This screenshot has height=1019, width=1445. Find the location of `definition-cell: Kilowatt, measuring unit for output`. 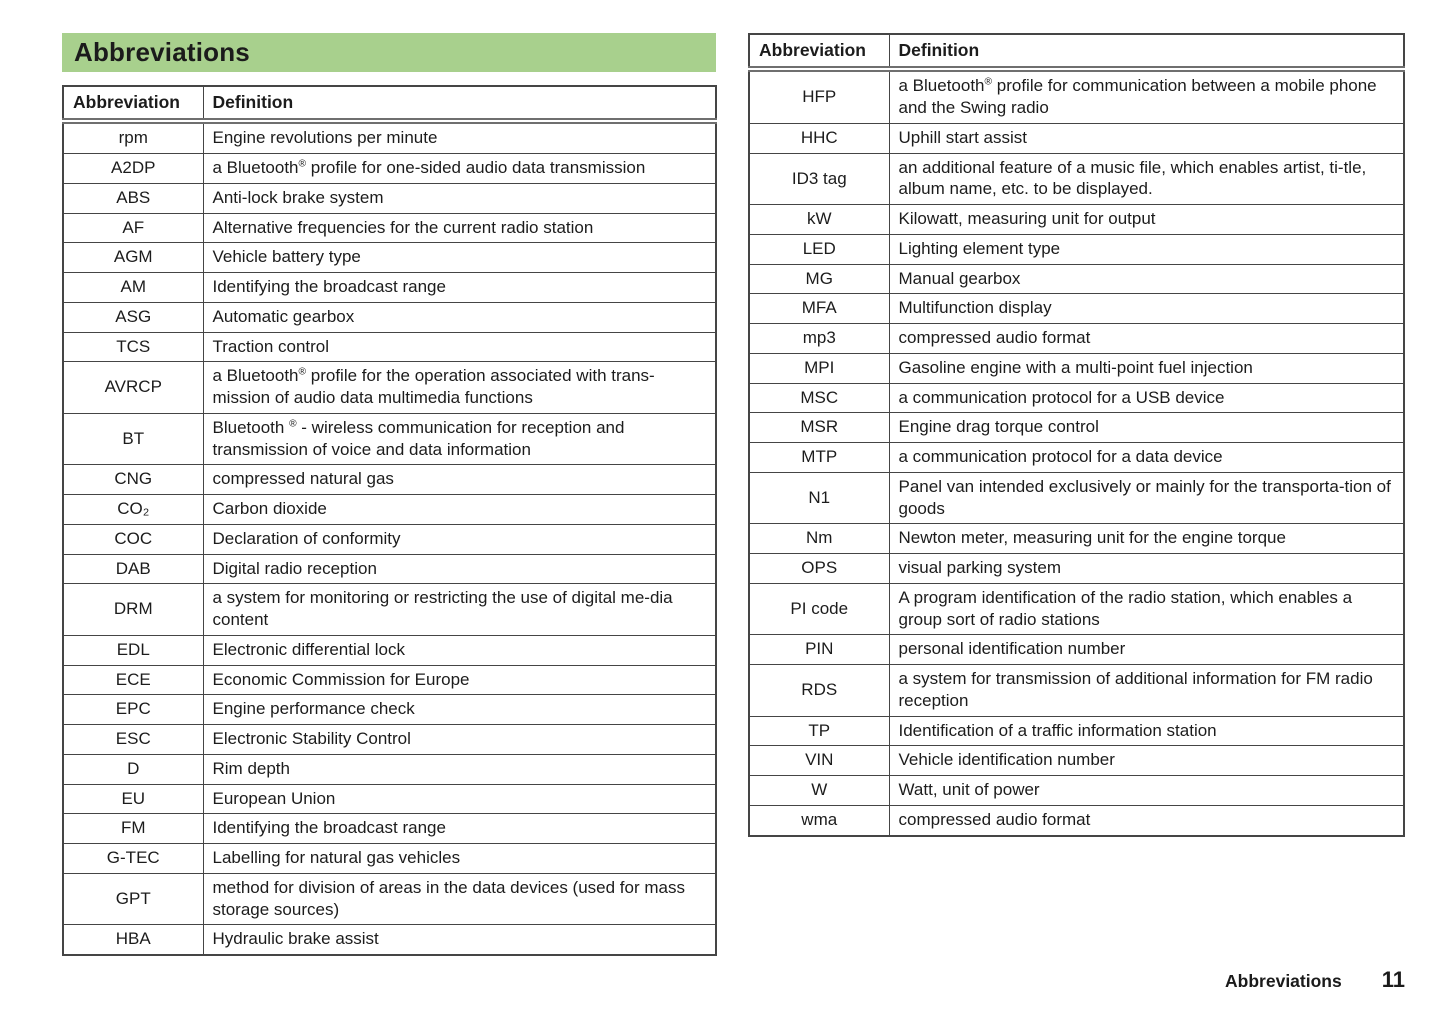

definition-cell: Kilowatt, measuring unit for output is located at coordinates (1146, 219).